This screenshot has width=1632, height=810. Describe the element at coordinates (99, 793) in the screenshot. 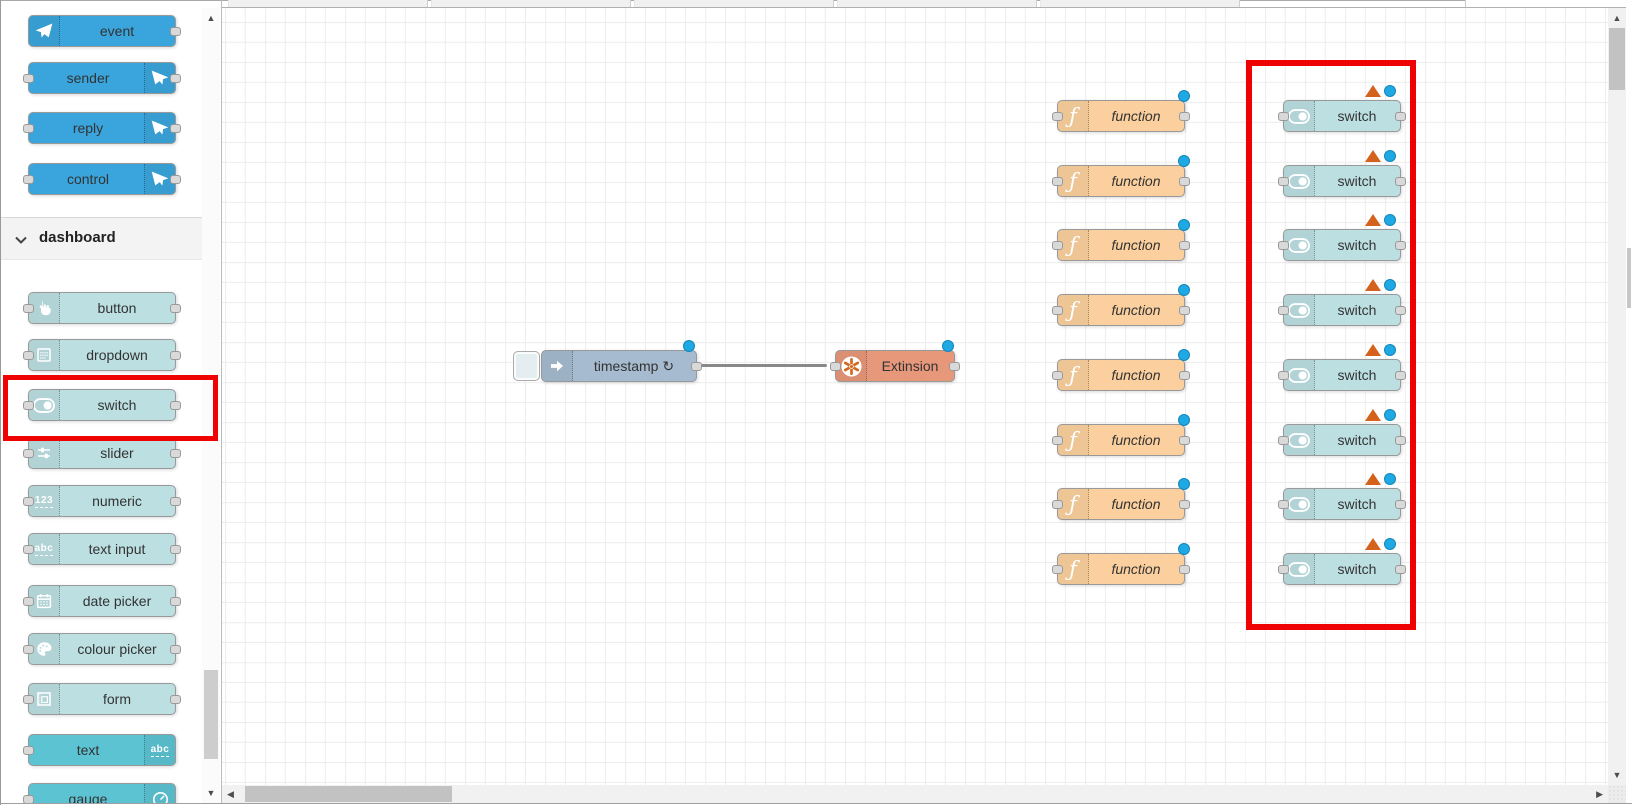

I see `palette-node-gauge: gauge` at that location.